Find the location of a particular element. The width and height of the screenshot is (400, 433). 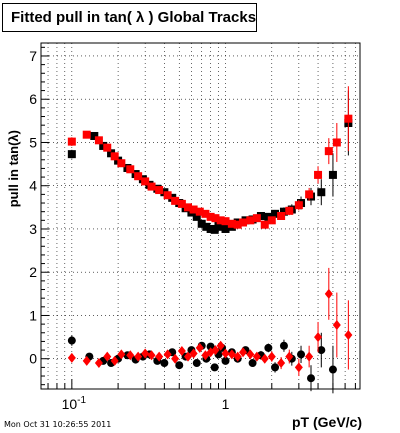

y-tick-label: 0 is located at coordinates (33, 359).